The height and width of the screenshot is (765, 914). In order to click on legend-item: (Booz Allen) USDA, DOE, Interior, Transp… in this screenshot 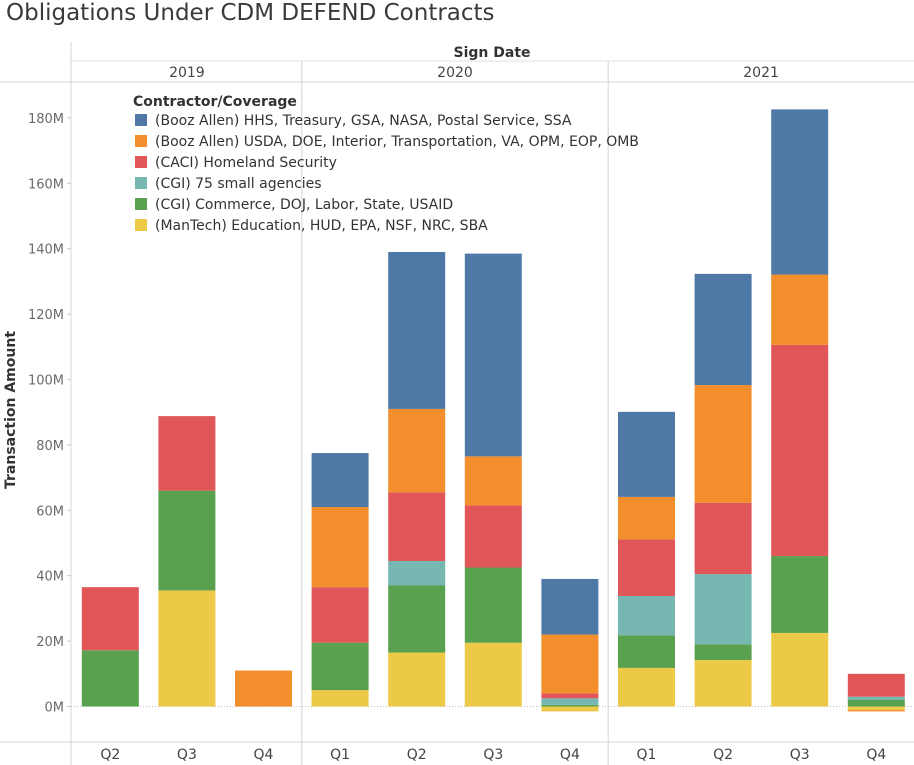, I will do `click(397, 142)`.